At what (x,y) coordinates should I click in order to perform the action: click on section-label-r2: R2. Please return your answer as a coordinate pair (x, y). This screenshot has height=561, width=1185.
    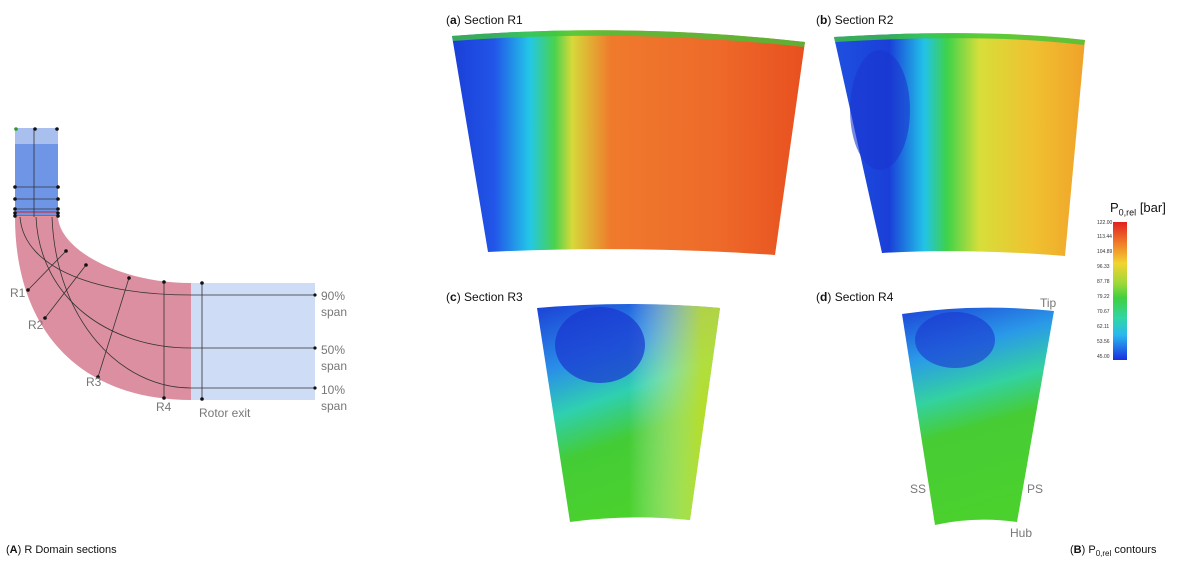
    Looking at the image, I should click on (36, 325).